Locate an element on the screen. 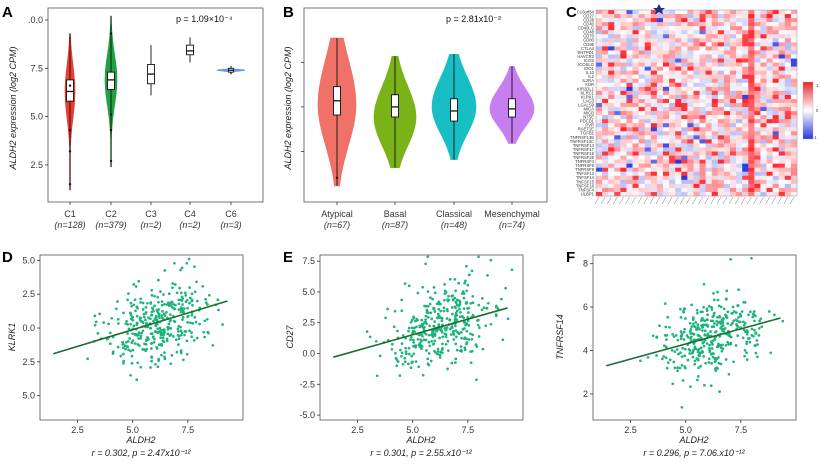  panel-d-stat: r = 0.302, p = 2.47x10⁻¹² is located at coordinates (142, 453).